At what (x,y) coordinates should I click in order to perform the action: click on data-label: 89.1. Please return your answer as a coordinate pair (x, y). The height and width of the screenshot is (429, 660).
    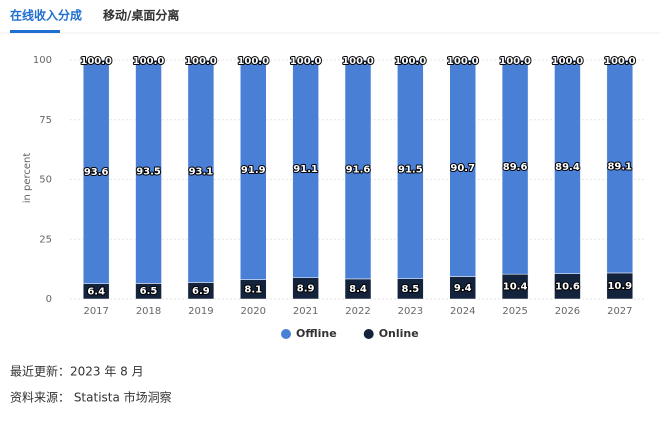
    Looking at the image, I should click on (619, 166).